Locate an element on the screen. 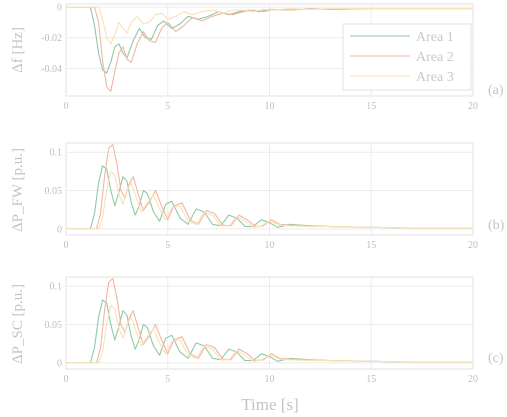 The width and height of the screenshot is (507, 417). panel-b-x-ticks: 0 5 10 15 20 is located at coordinates (271, 245).